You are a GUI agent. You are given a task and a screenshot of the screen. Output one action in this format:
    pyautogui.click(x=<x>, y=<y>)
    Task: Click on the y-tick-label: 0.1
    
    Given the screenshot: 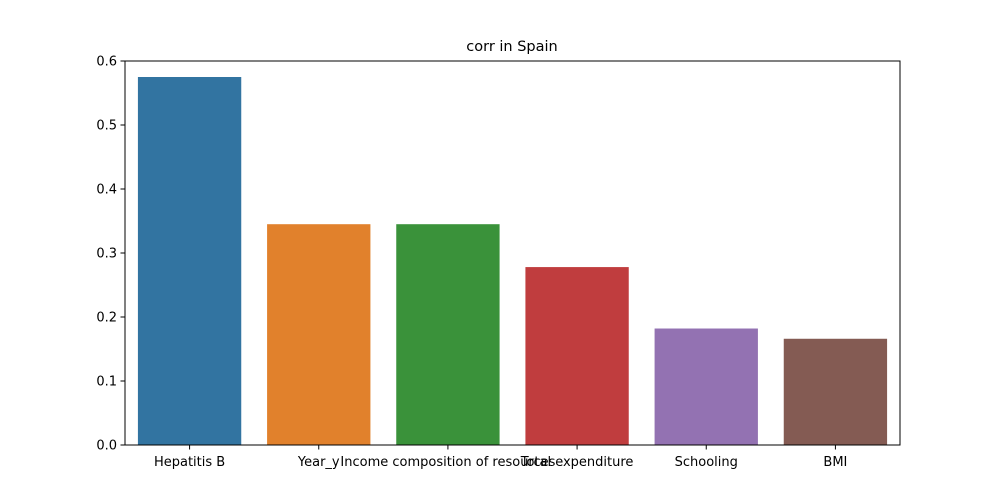 What is the action you would take?
    pyautogui.click(x=106, y=382)
    